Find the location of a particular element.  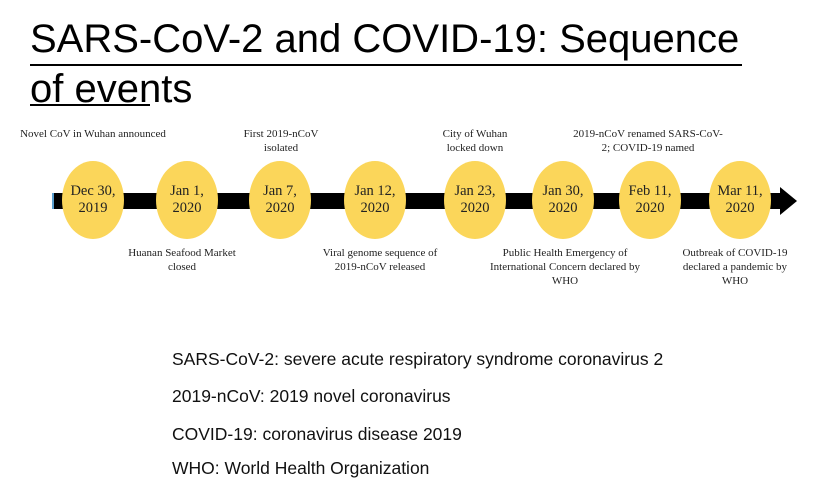

event-date: Jan 30, is located at coordinates (563, 191).